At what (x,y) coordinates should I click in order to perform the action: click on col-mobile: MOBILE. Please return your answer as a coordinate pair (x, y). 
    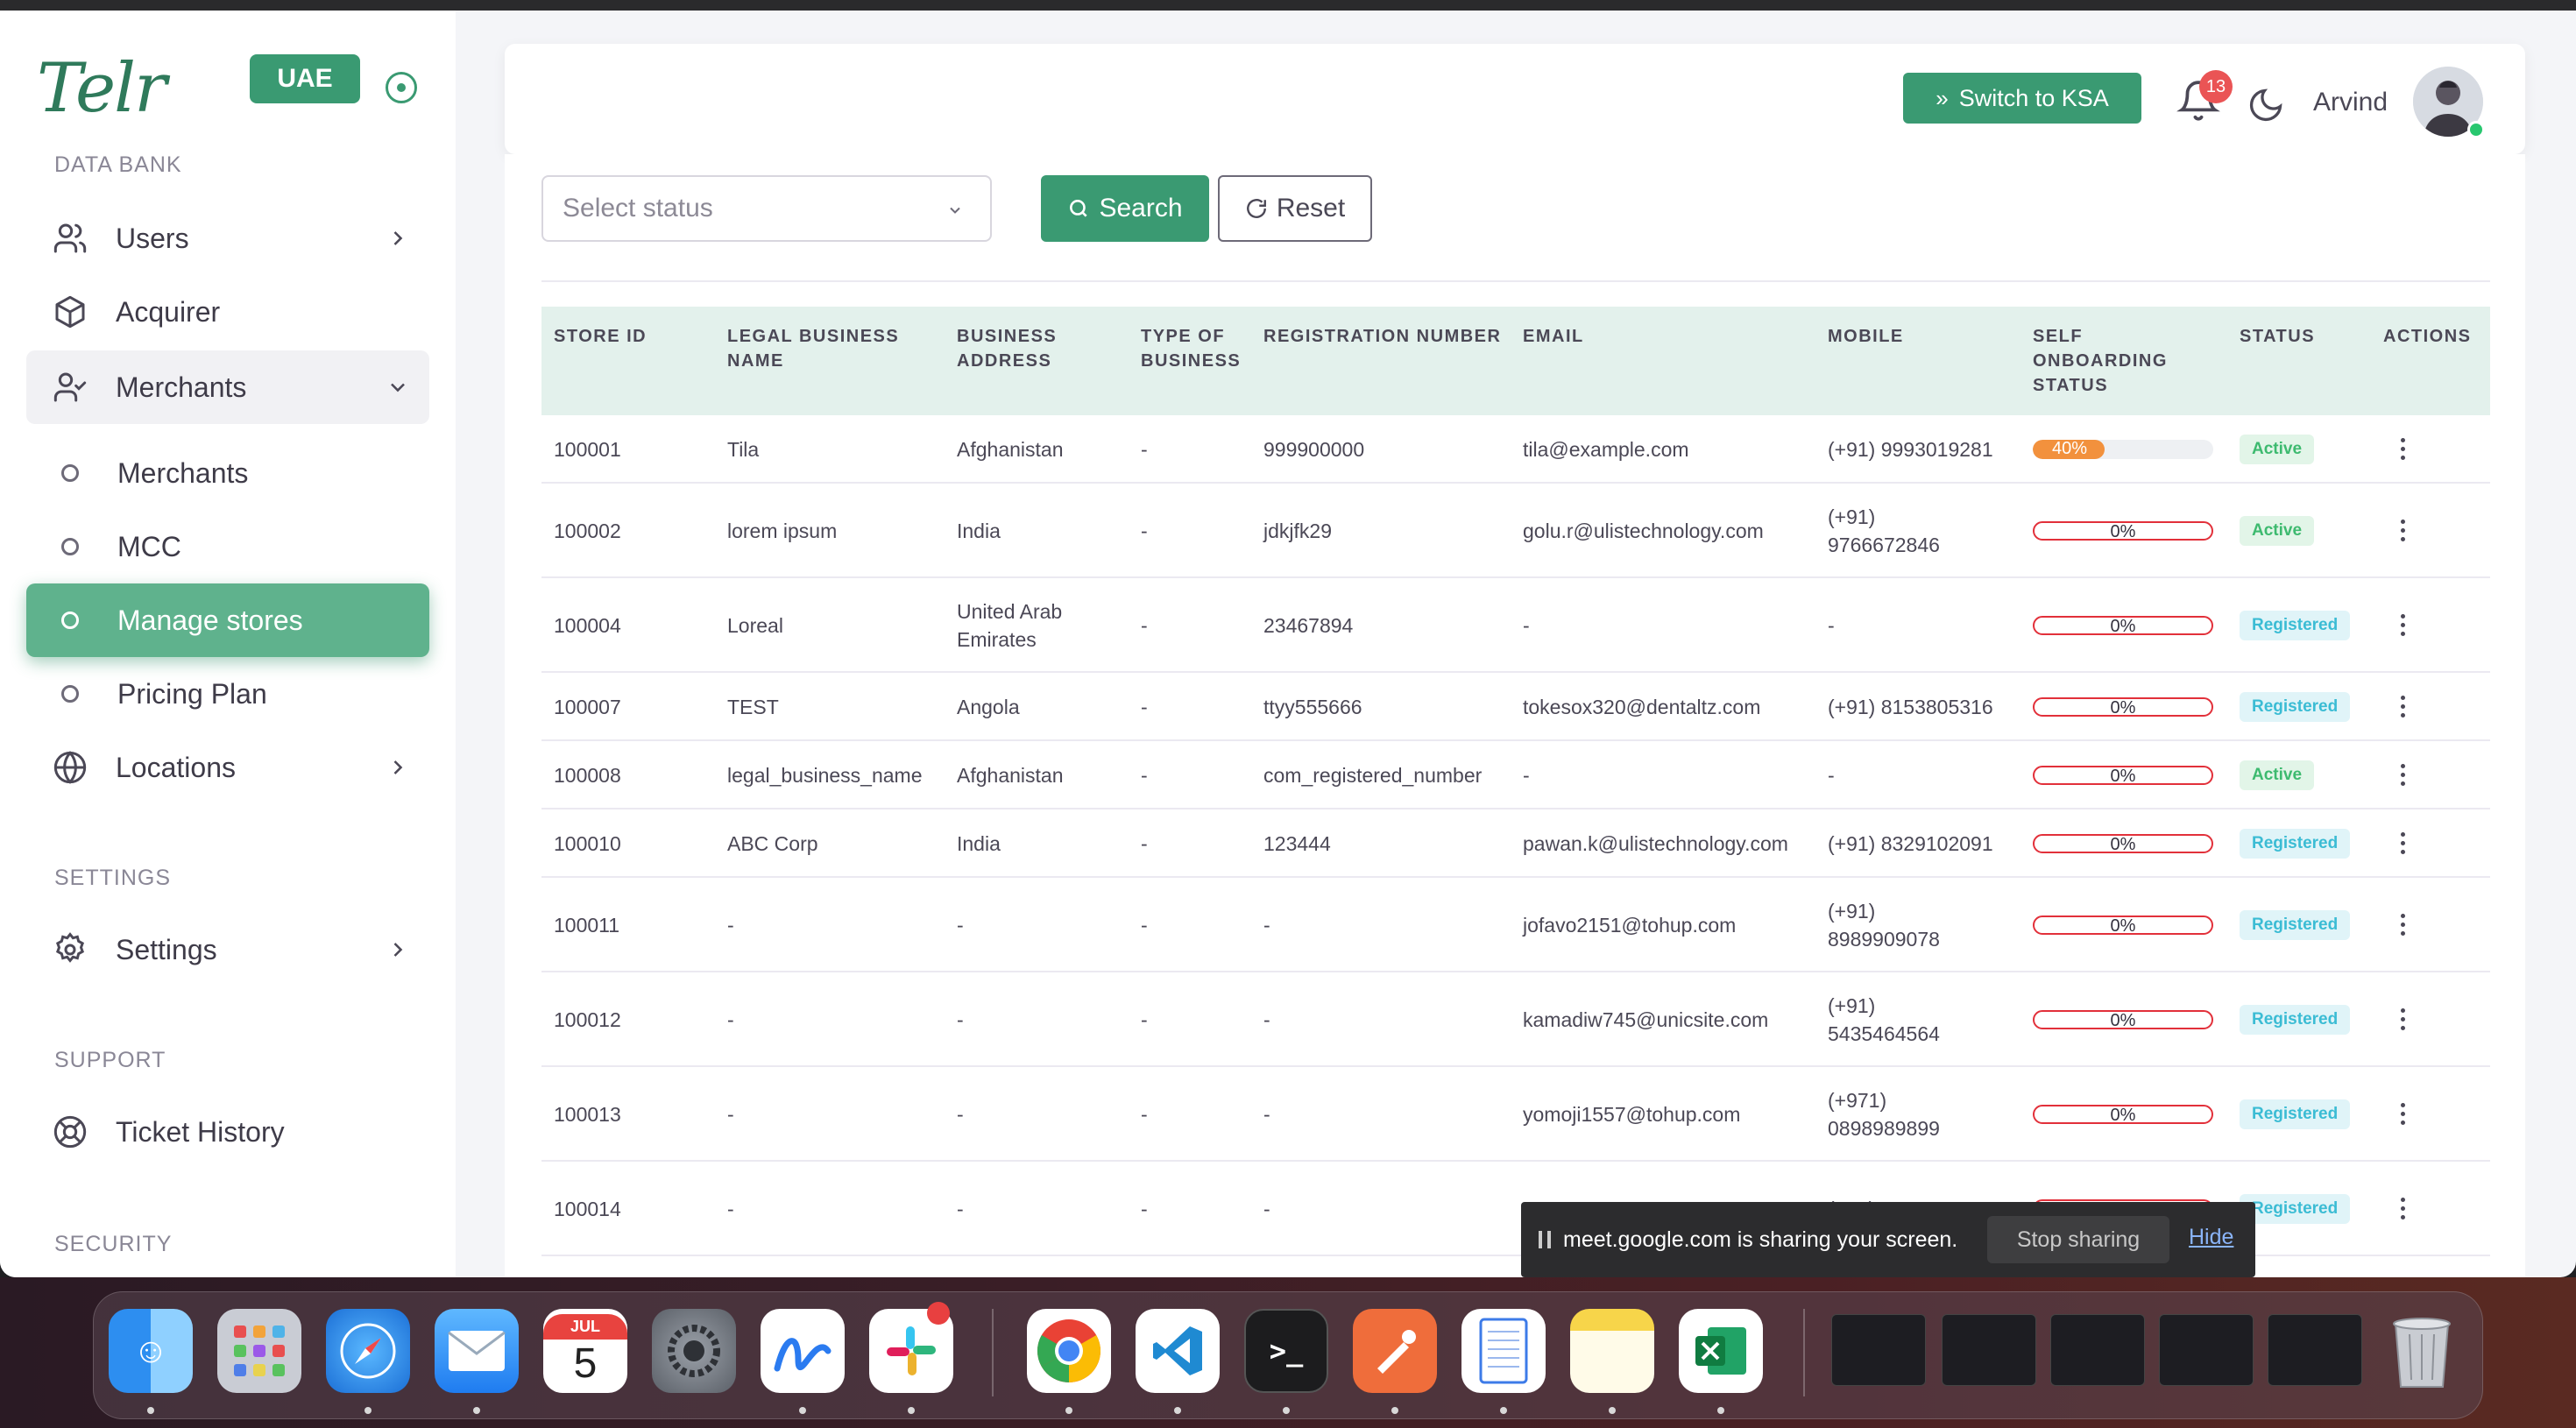
    Looking at the image, I should click on (1866, 336).